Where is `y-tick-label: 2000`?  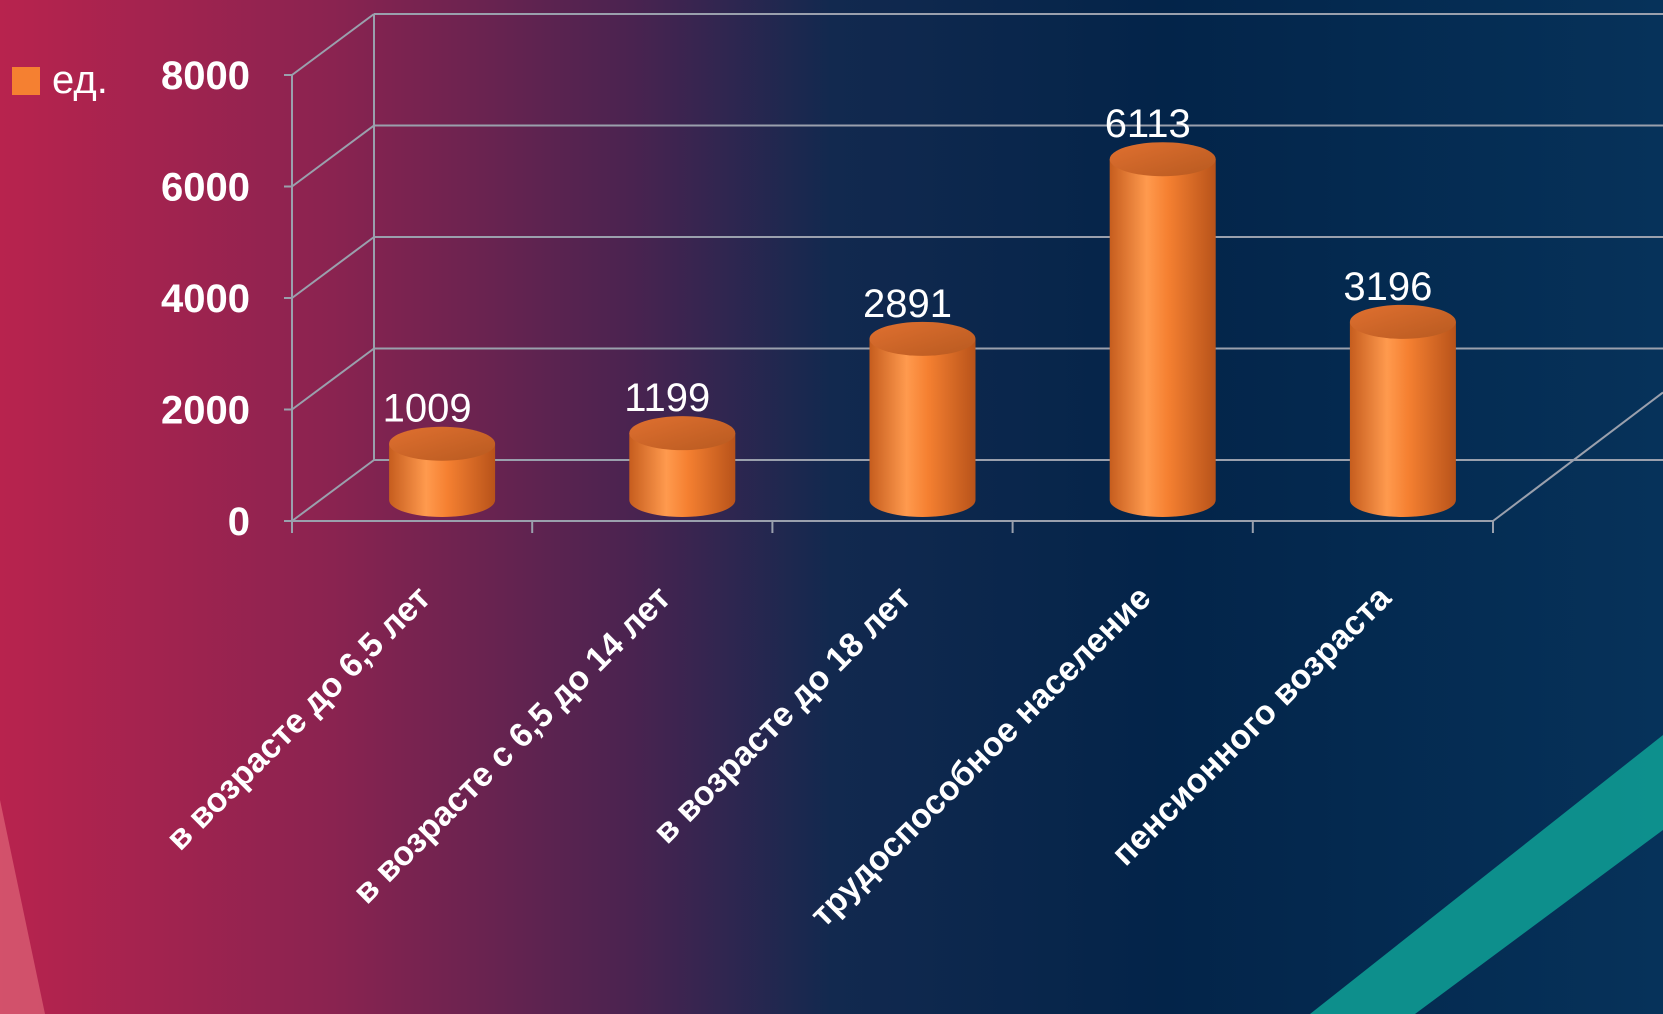
y-tick-label: 2000 is located at coordinates (205, 411).